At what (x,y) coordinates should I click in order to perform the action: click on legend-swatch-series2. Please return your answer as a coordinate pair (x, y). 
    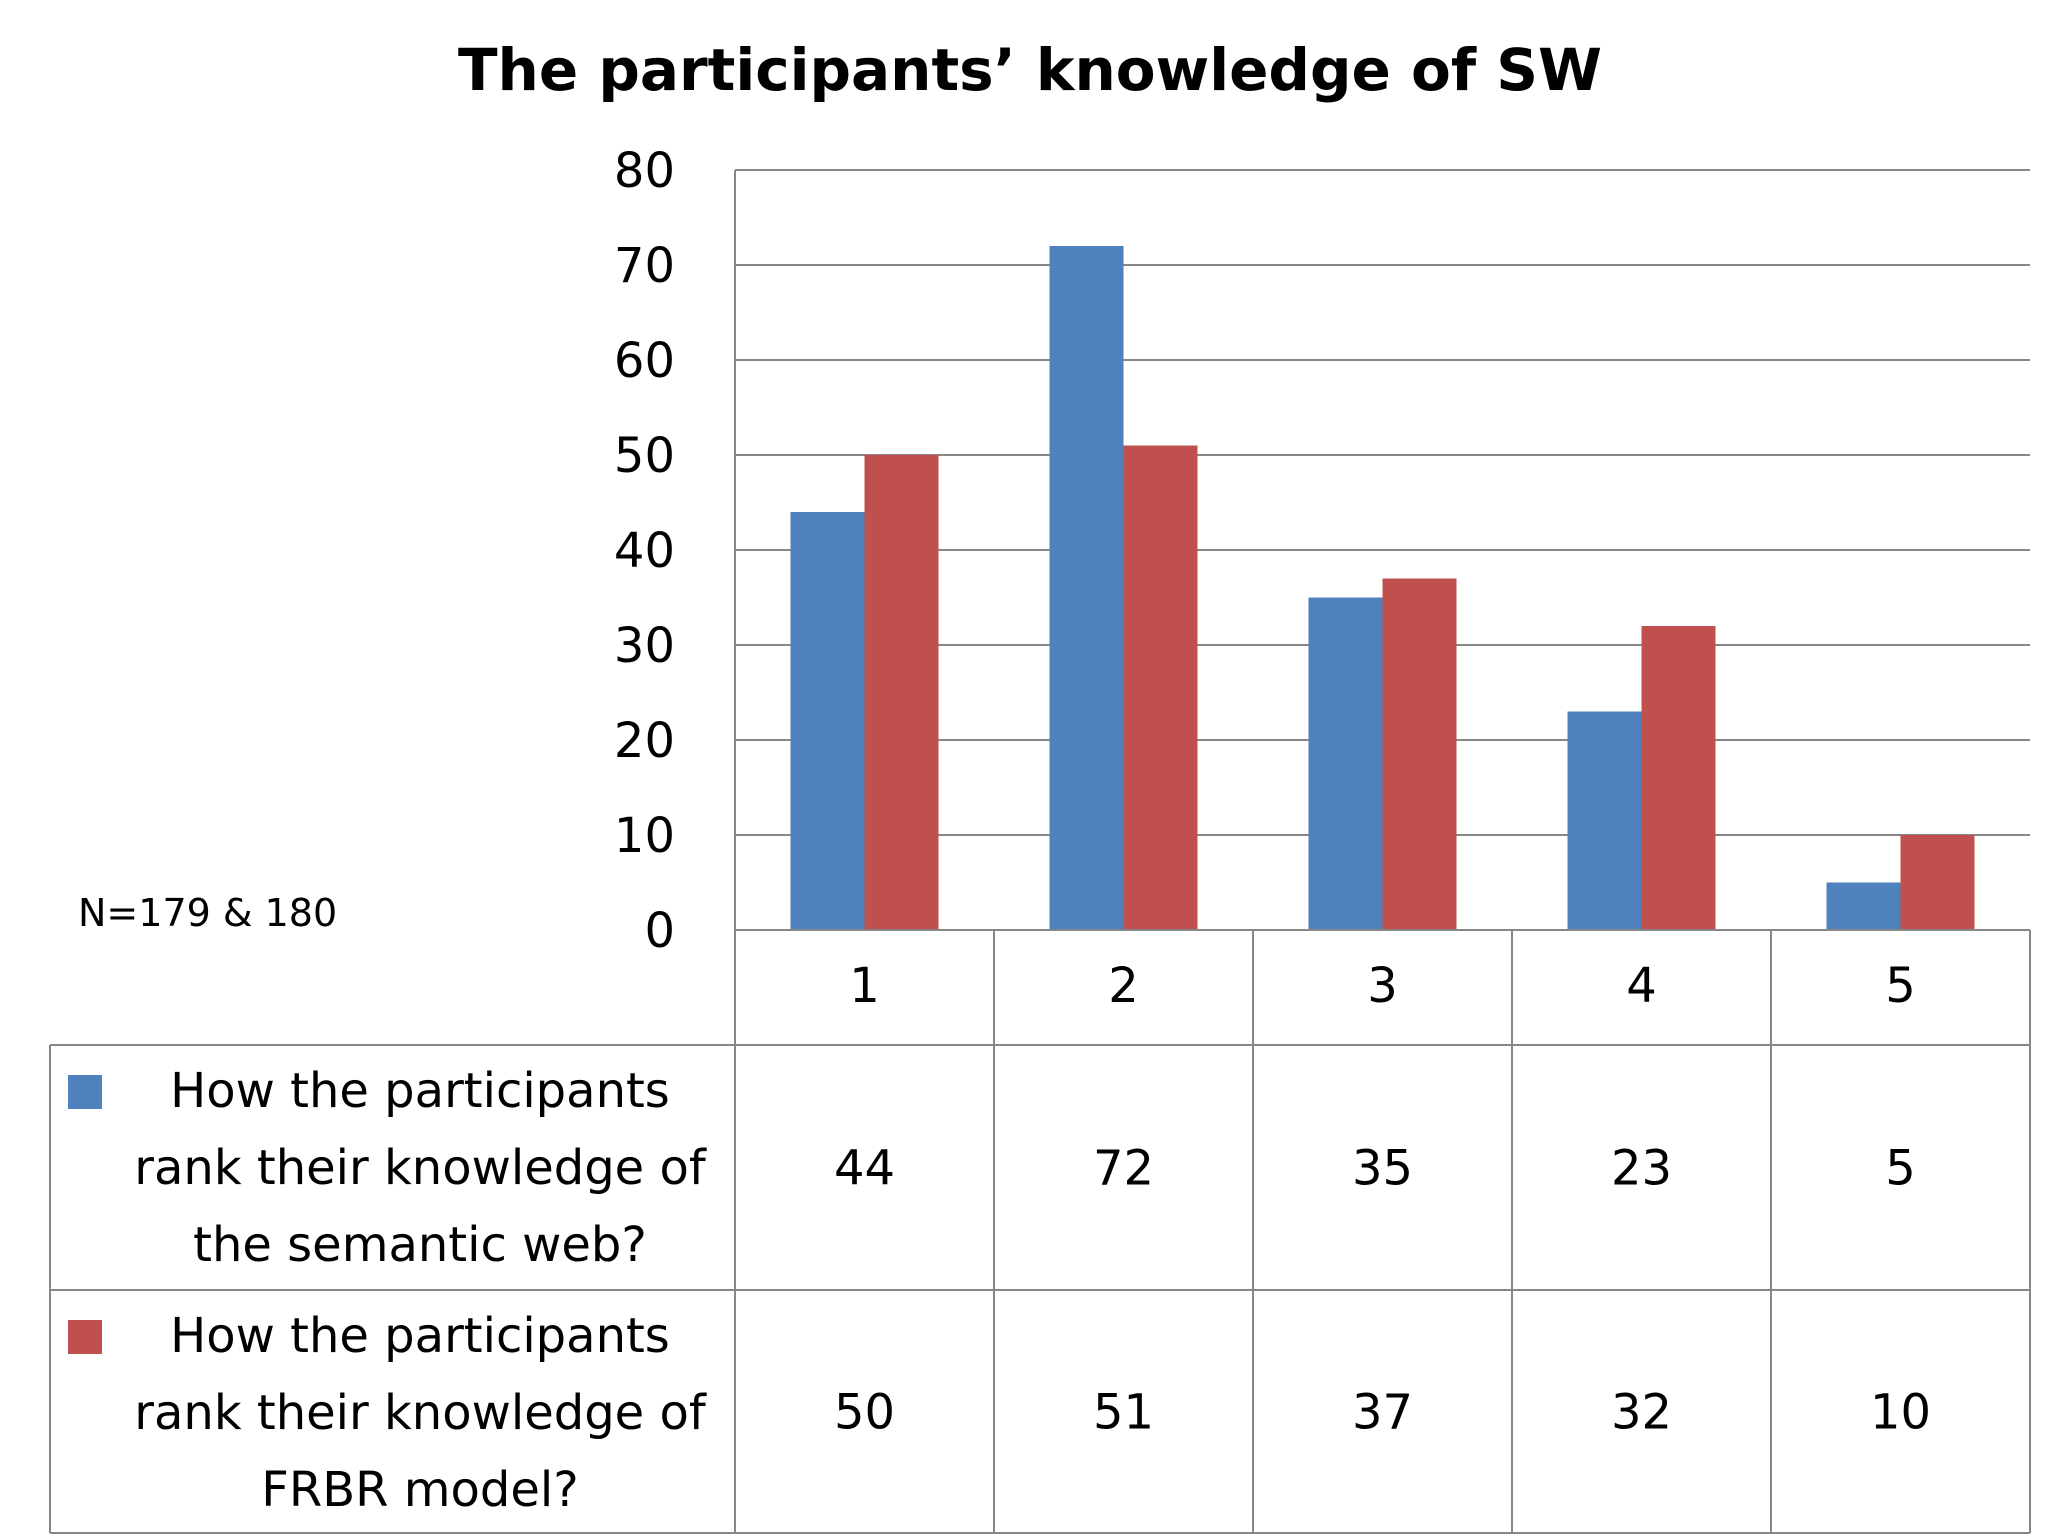
    Looking at the image, I should click on (85, 1337).